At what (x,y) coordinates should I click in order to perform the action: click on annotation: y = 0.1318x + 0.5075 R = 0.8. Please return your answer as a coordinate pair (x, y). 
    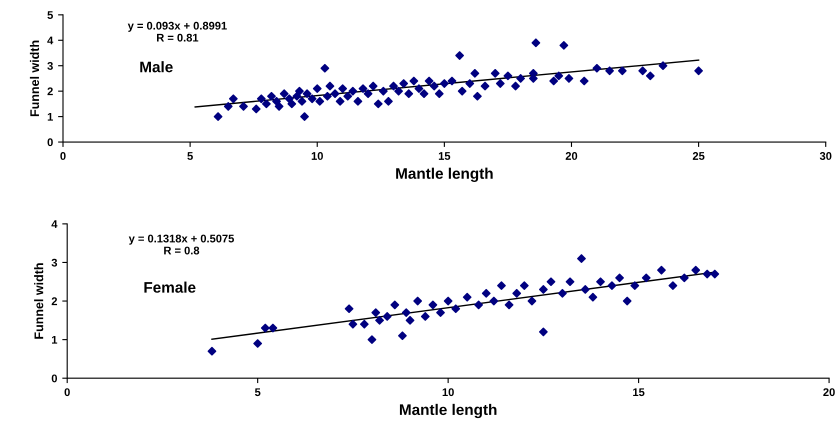
    Looking at the image, I should click on (181, 244).